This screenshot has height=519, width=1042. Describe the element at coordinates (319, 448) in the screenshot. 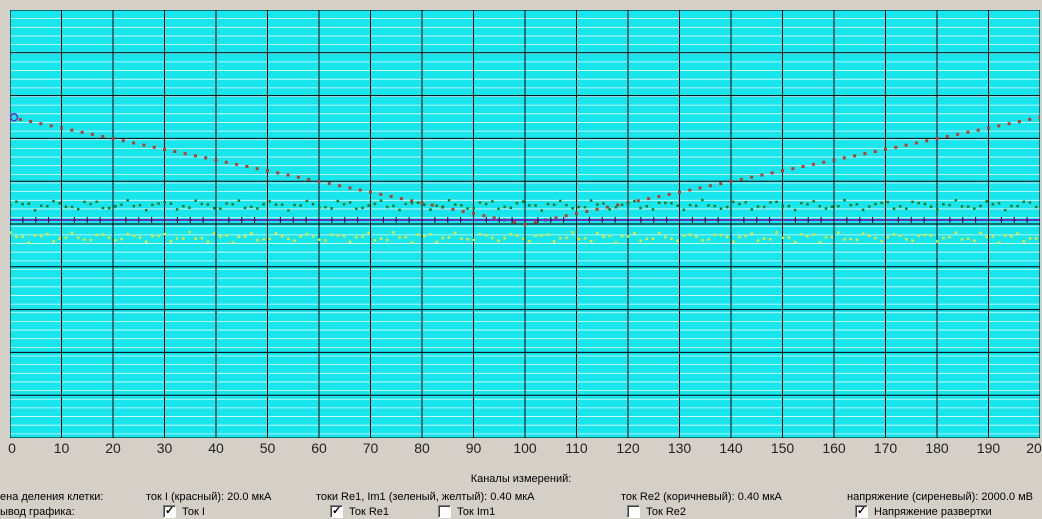

I see `x-tick-label: 60` at that location.